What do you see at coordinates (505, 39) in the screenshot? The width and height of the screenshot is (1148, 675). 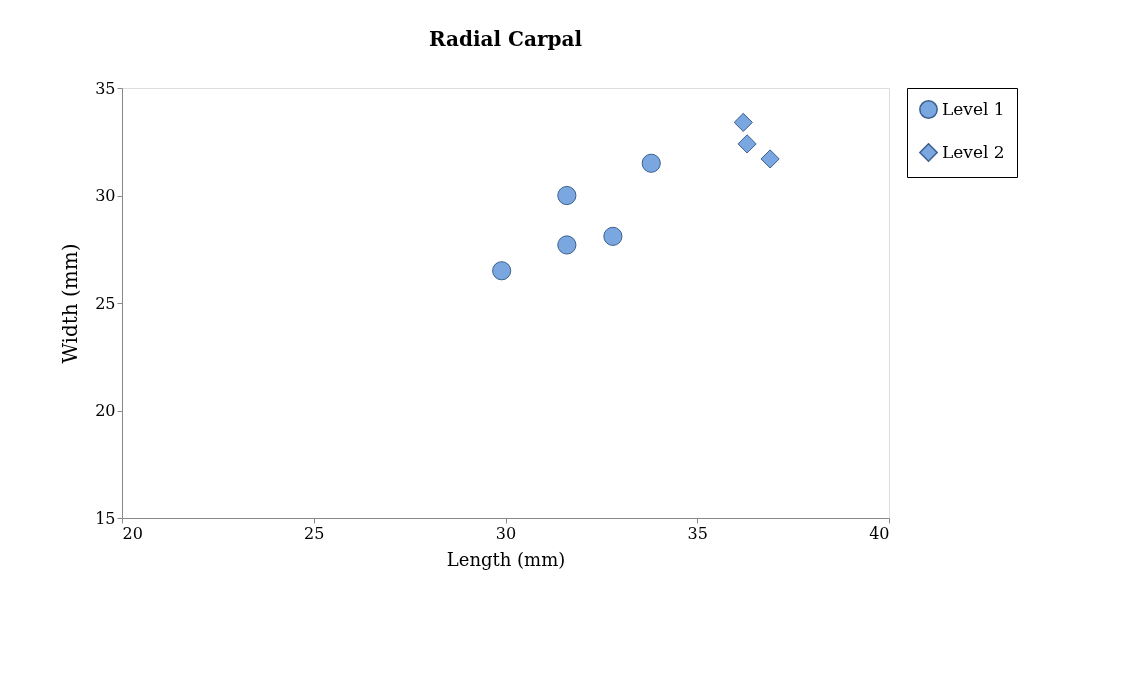 I see `chart-title: Radial Carpal` at bounding box center [505, 39].